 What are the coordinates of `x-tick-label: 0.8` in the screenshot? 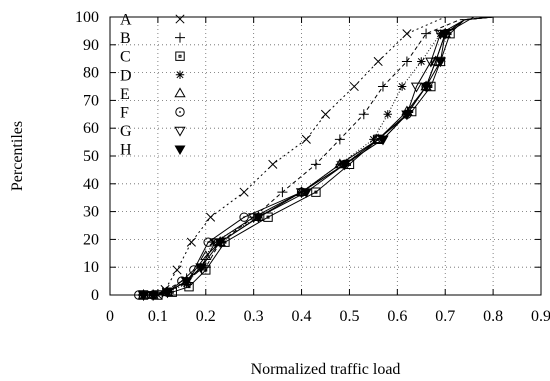 It's located at (493, 316).